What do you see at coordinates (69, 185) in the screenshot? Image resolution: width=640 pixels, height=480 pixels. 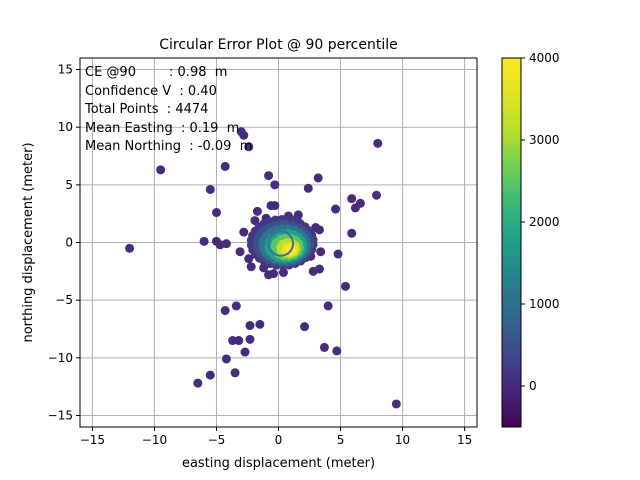 I see `y-tick-label: 5` at bounding box center [69, 185].